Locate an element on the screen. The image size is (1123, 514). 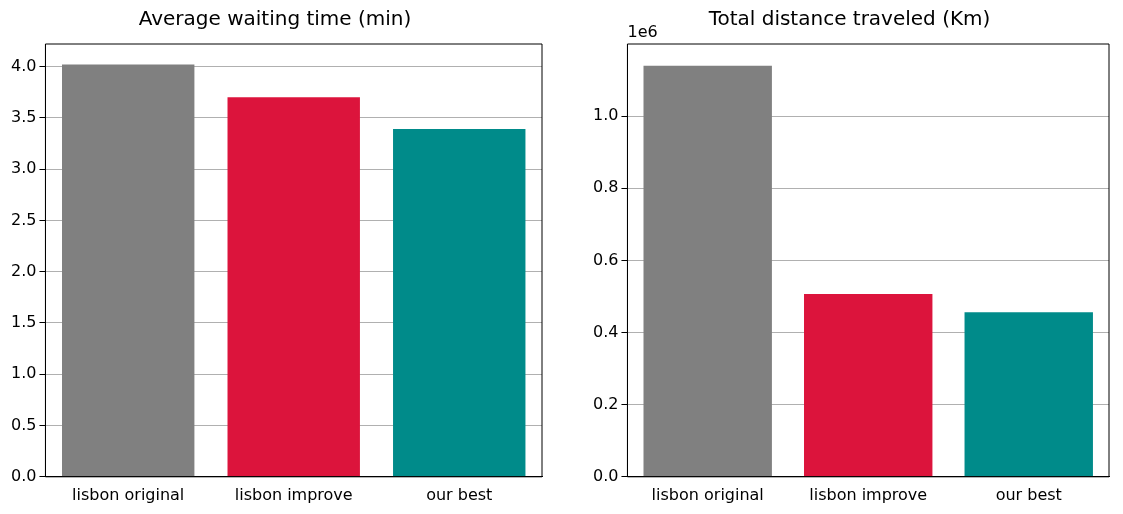
y-tick-label: 3.0 is located at coordinates (23, 168).